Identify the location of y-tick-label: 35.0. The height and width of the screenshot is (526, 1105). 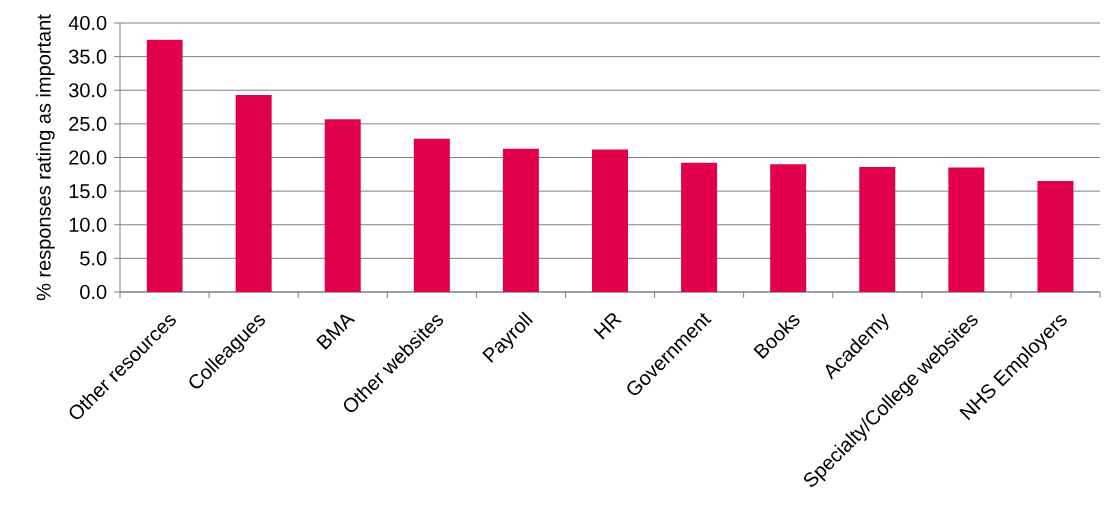
(87, 56).